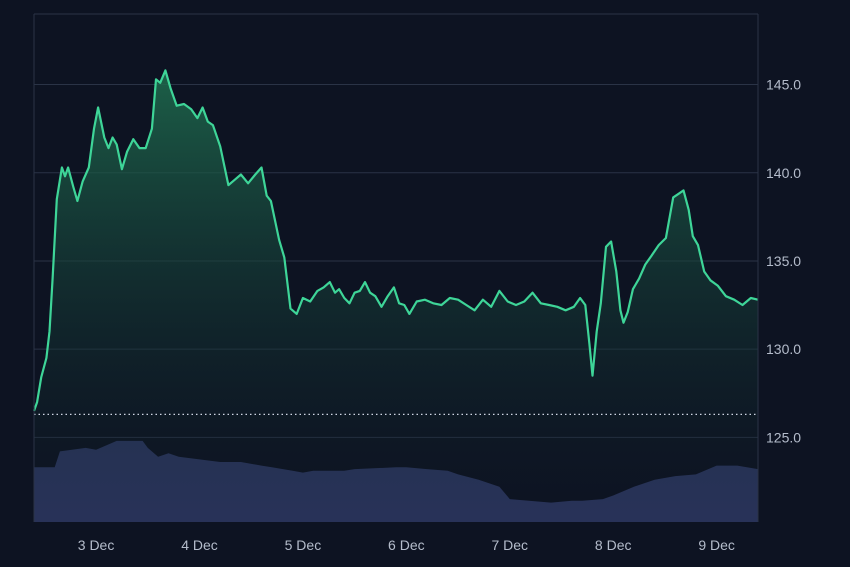 The height and width of the screenshot is (567, 850). Describe the element at coordinates (716, 545) in the screenshot. I see `x-tick-label: 9 Dec` at that location.